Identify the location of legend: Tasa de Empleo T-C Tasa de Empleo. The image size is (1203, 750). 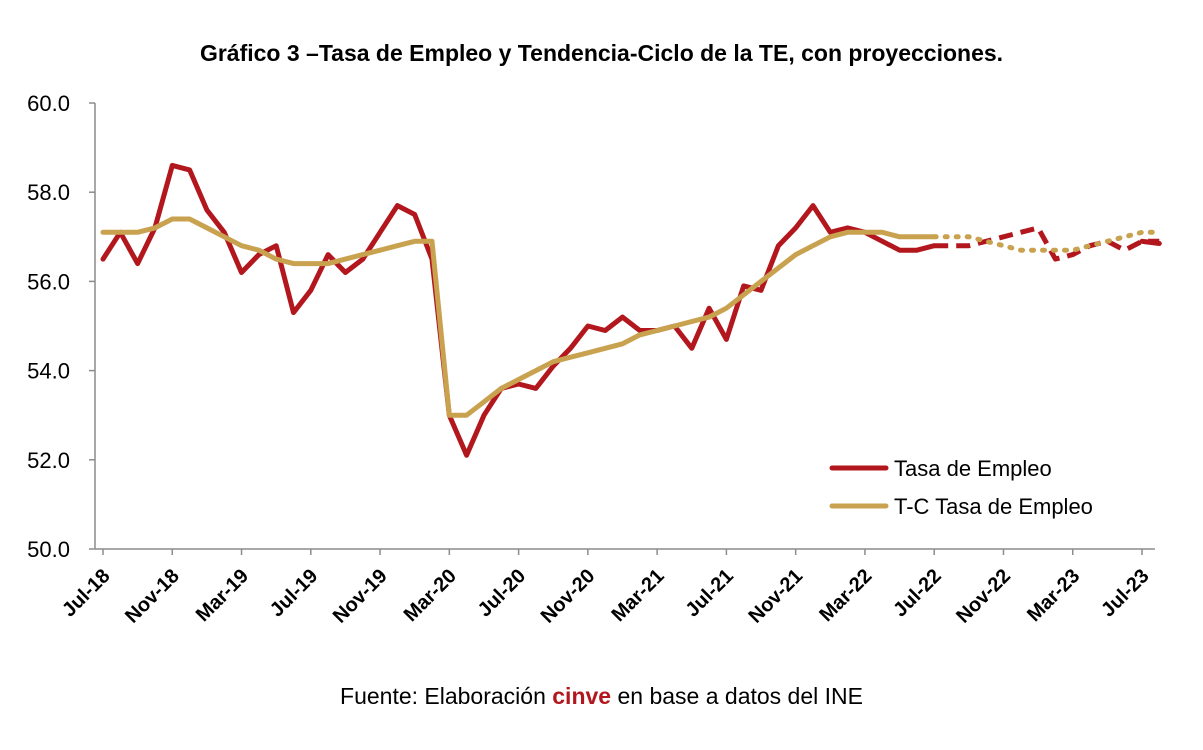
(961, 487).